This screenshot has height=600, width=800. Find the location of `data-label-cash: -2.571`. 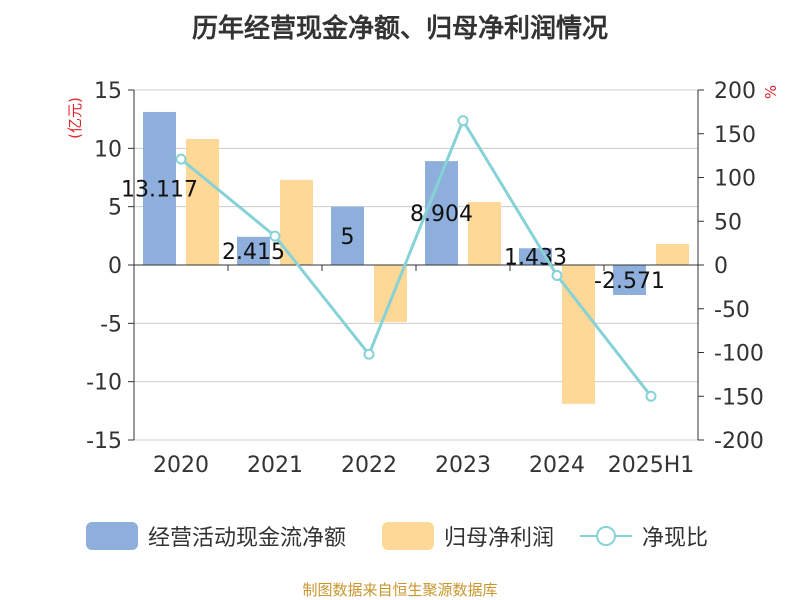

data-label-cash: -2.571 is located at coordinates (629, 281).